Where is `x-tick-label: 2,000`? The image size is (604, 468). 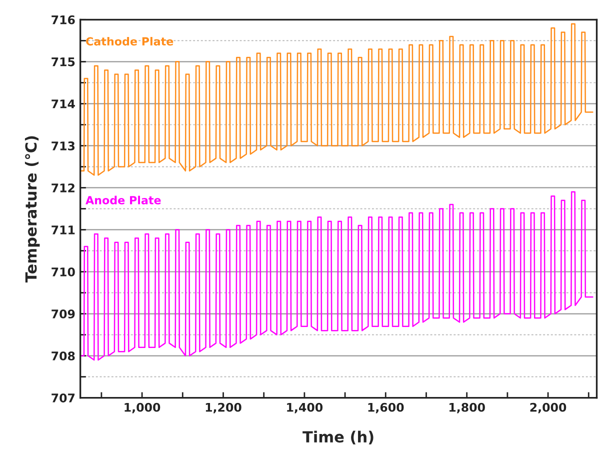 x-tick-label: 2,000 is located at coordinates (548, 408).